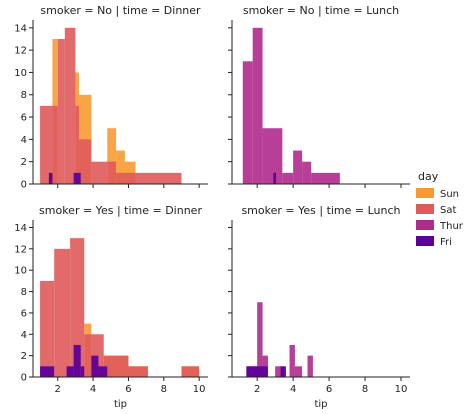 This screenshot has height=414, width=474. I want to click on legend-label-thur: Thur, so click(451, 226).